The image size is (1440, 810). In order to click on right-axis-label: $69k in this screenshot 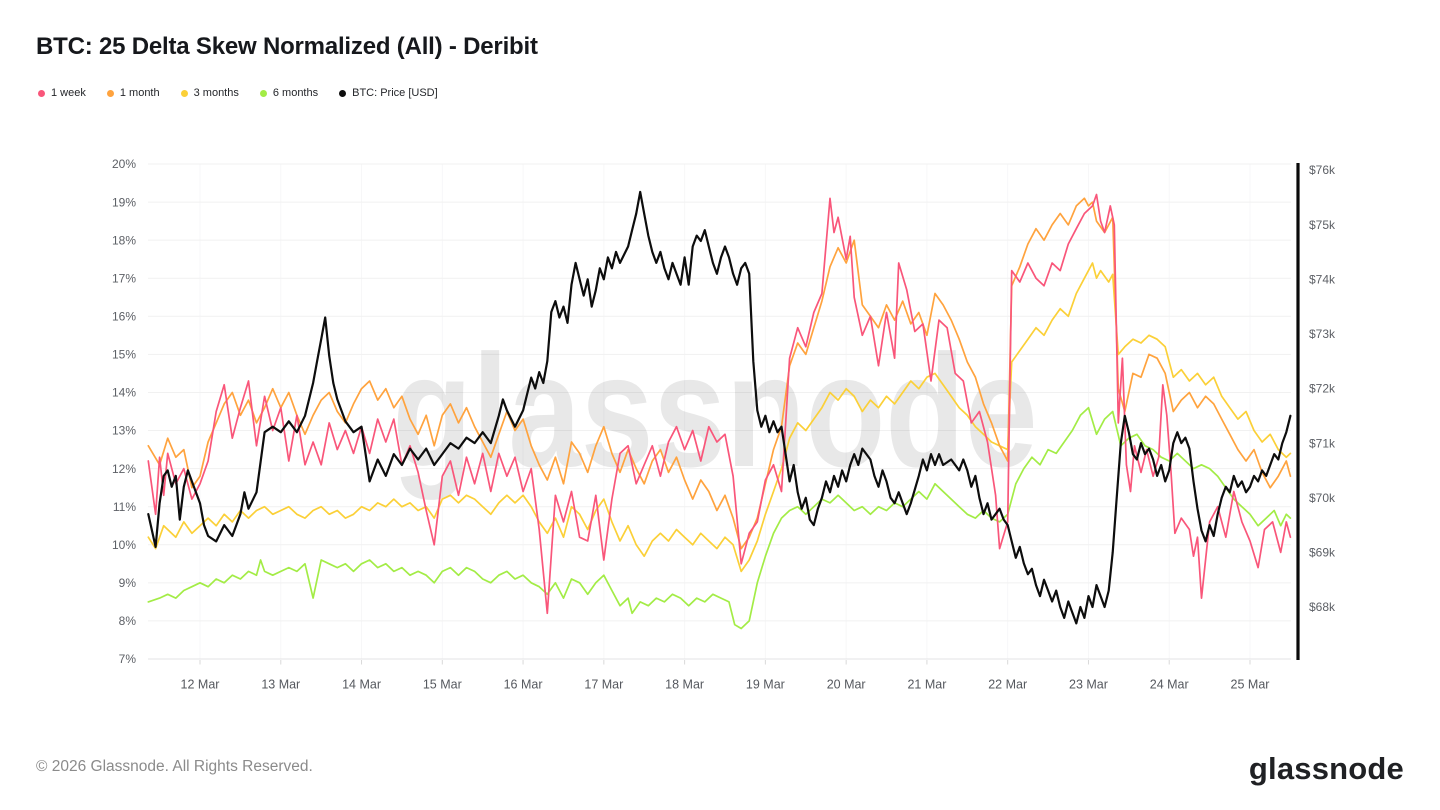, I will do `click(1322, 553)`.